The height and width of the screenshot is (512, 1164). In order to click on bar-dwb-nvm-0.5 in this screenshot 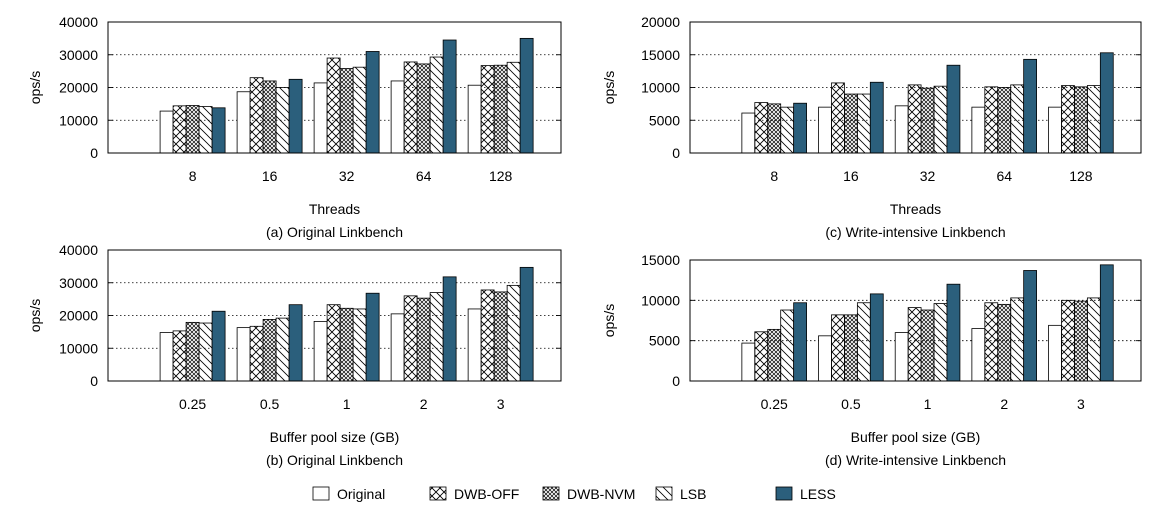, I will do `click(851, 348)`.